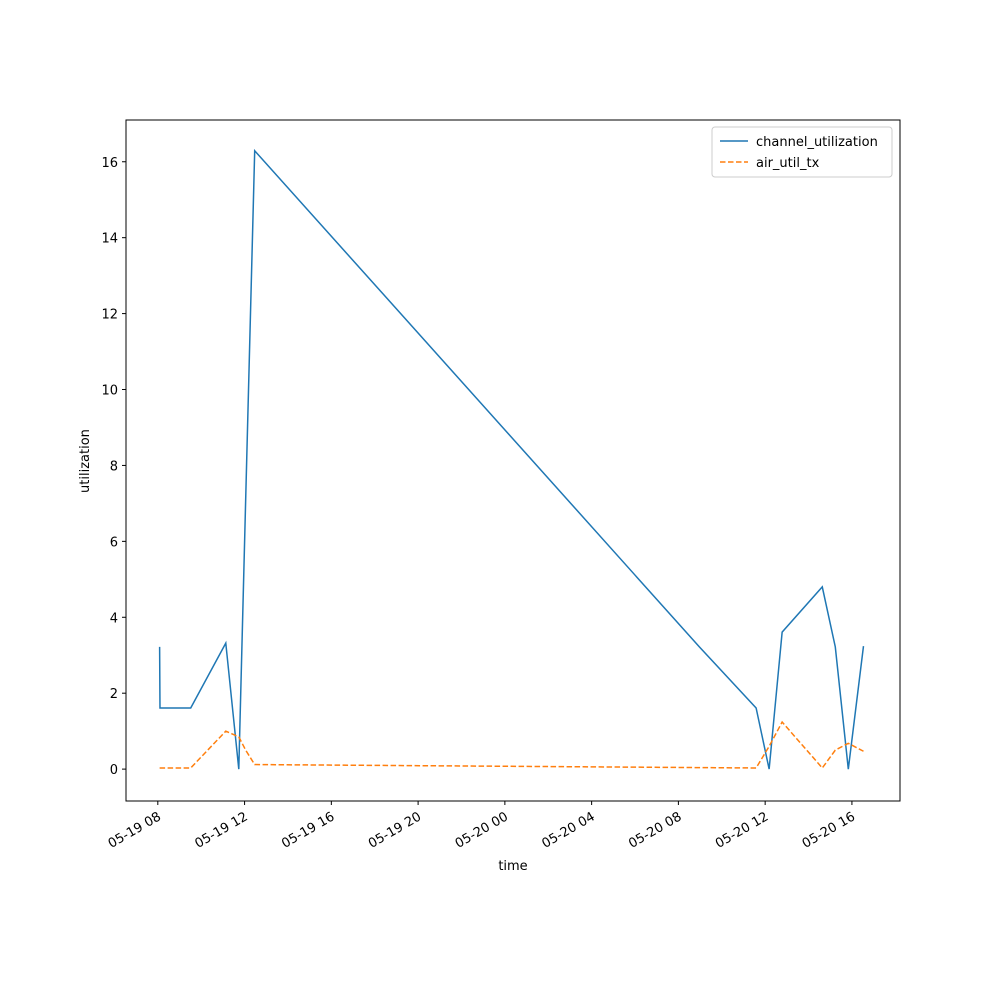  What do you see at coordinates (109, 239) in the screenshot?
I see `y-tick-label: 14` at bounding box center [109, 239].